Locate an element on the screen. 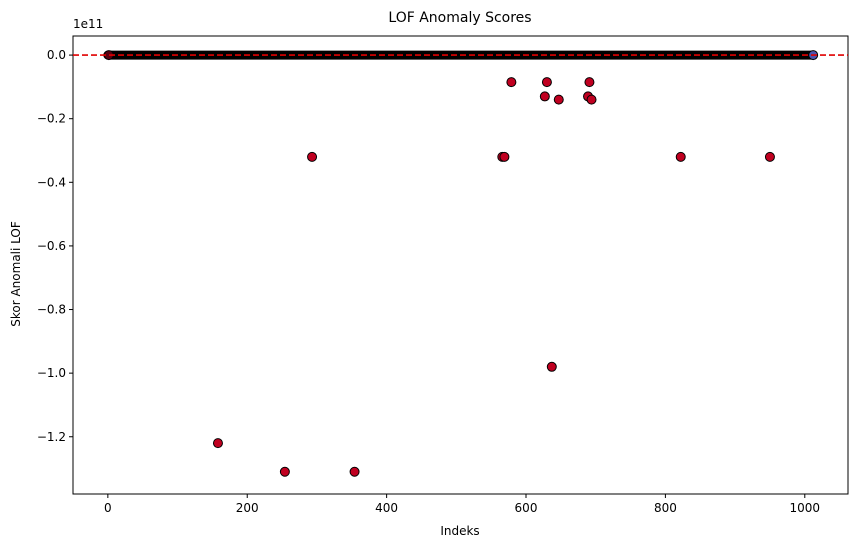  y-offset-label: 1e11 is located at coordinates (88, 24).